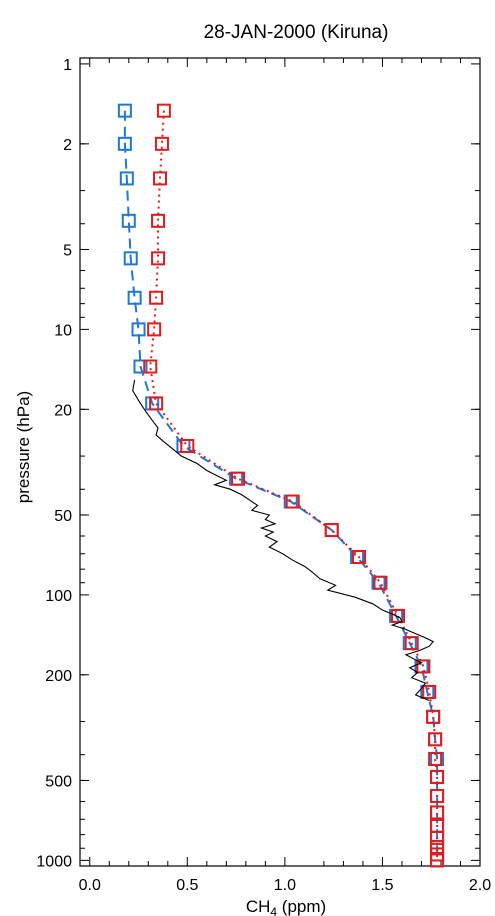 This screenshot has height=916, width=495. What do you see at coordinates (58, 676) in the screenshot?
I see `y-tick-label: 200` at bounding box center [58, 676].